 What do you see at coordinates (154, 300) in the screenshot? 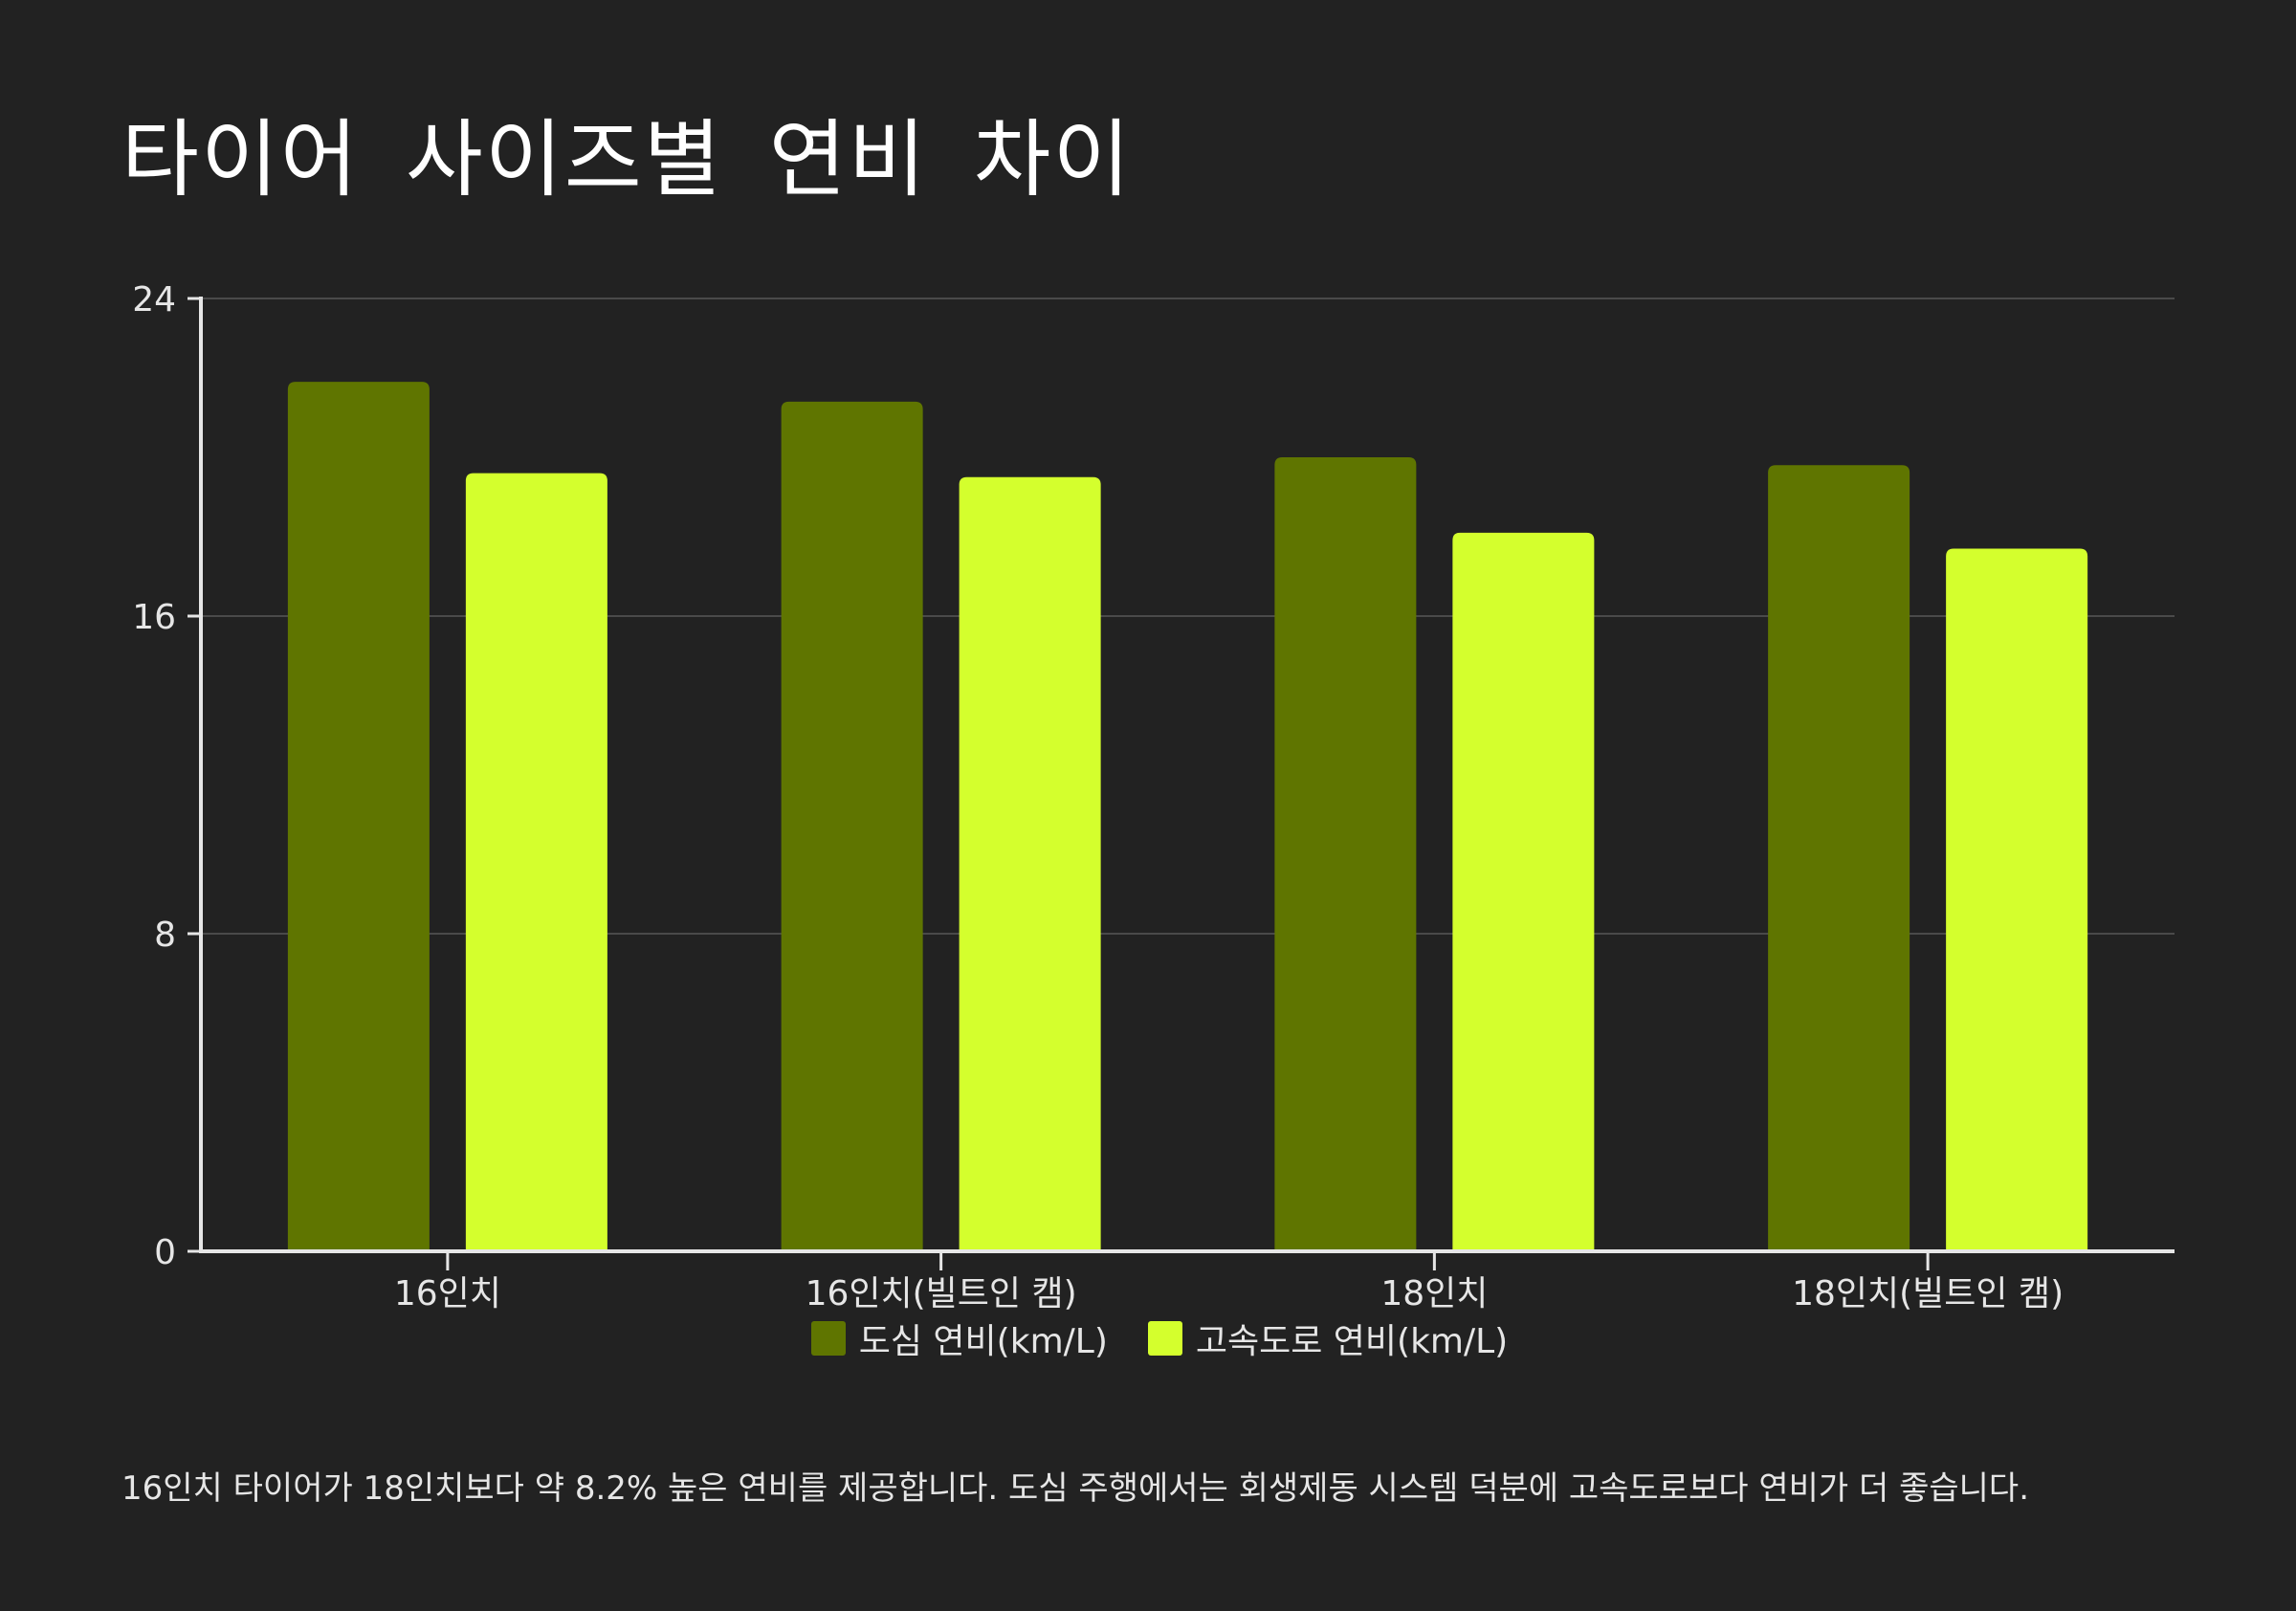
I see `y-tick-label: 24` at bounding box center [154, 300].